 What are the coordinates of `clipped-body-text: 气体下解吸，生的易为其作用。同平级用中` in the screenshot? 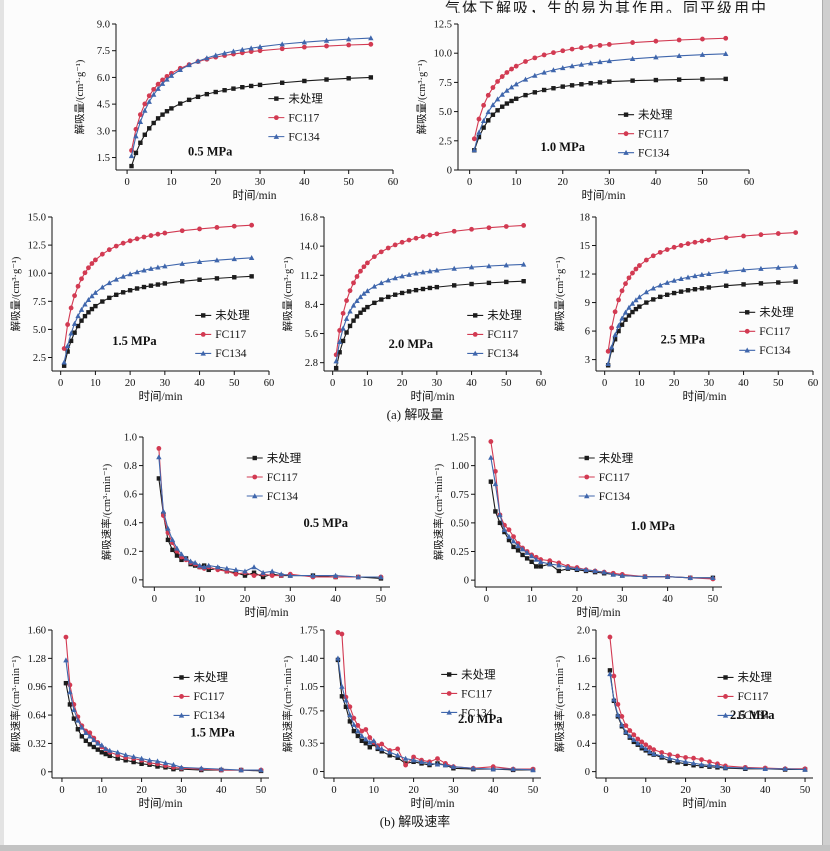 It's located at (415, 6).